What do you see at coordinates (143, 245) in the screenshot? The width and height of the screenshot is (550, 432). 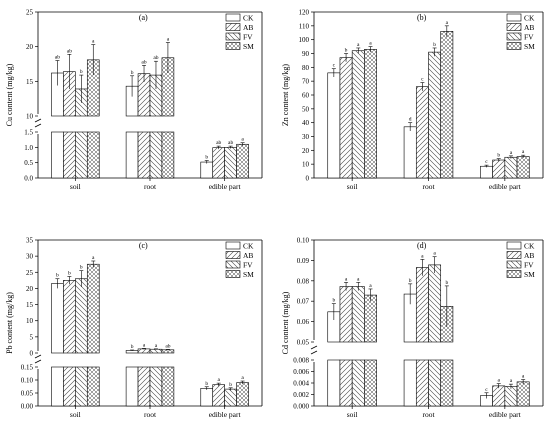 I see `panel-label: (c)` at bounding box center [143, 245].